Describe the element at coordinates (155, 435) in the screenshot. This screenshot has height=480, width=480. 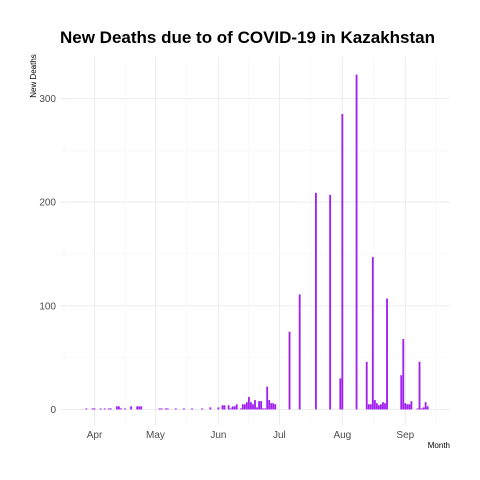
I see `x-tick-label: May` at that location.